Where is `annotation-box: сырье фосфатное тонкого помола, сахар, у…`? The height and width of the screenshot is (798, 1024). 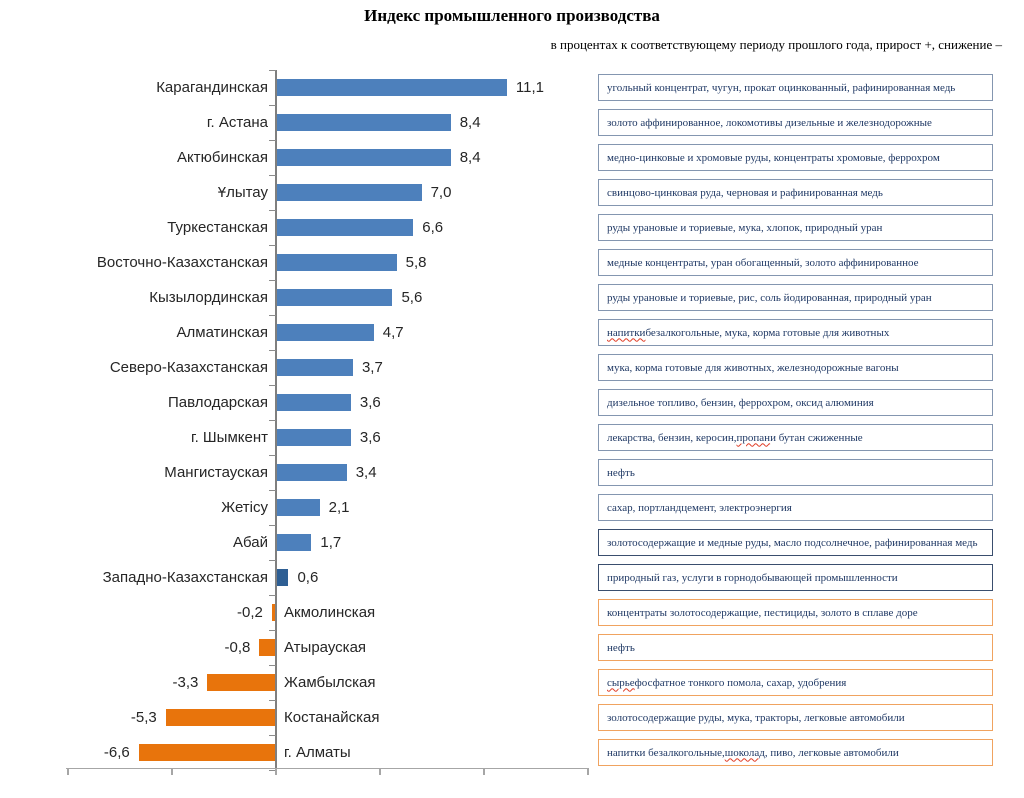 annotation-box: сырье фосфатное тонкого помола, сахар, у… is located at coordinates (795, 682).